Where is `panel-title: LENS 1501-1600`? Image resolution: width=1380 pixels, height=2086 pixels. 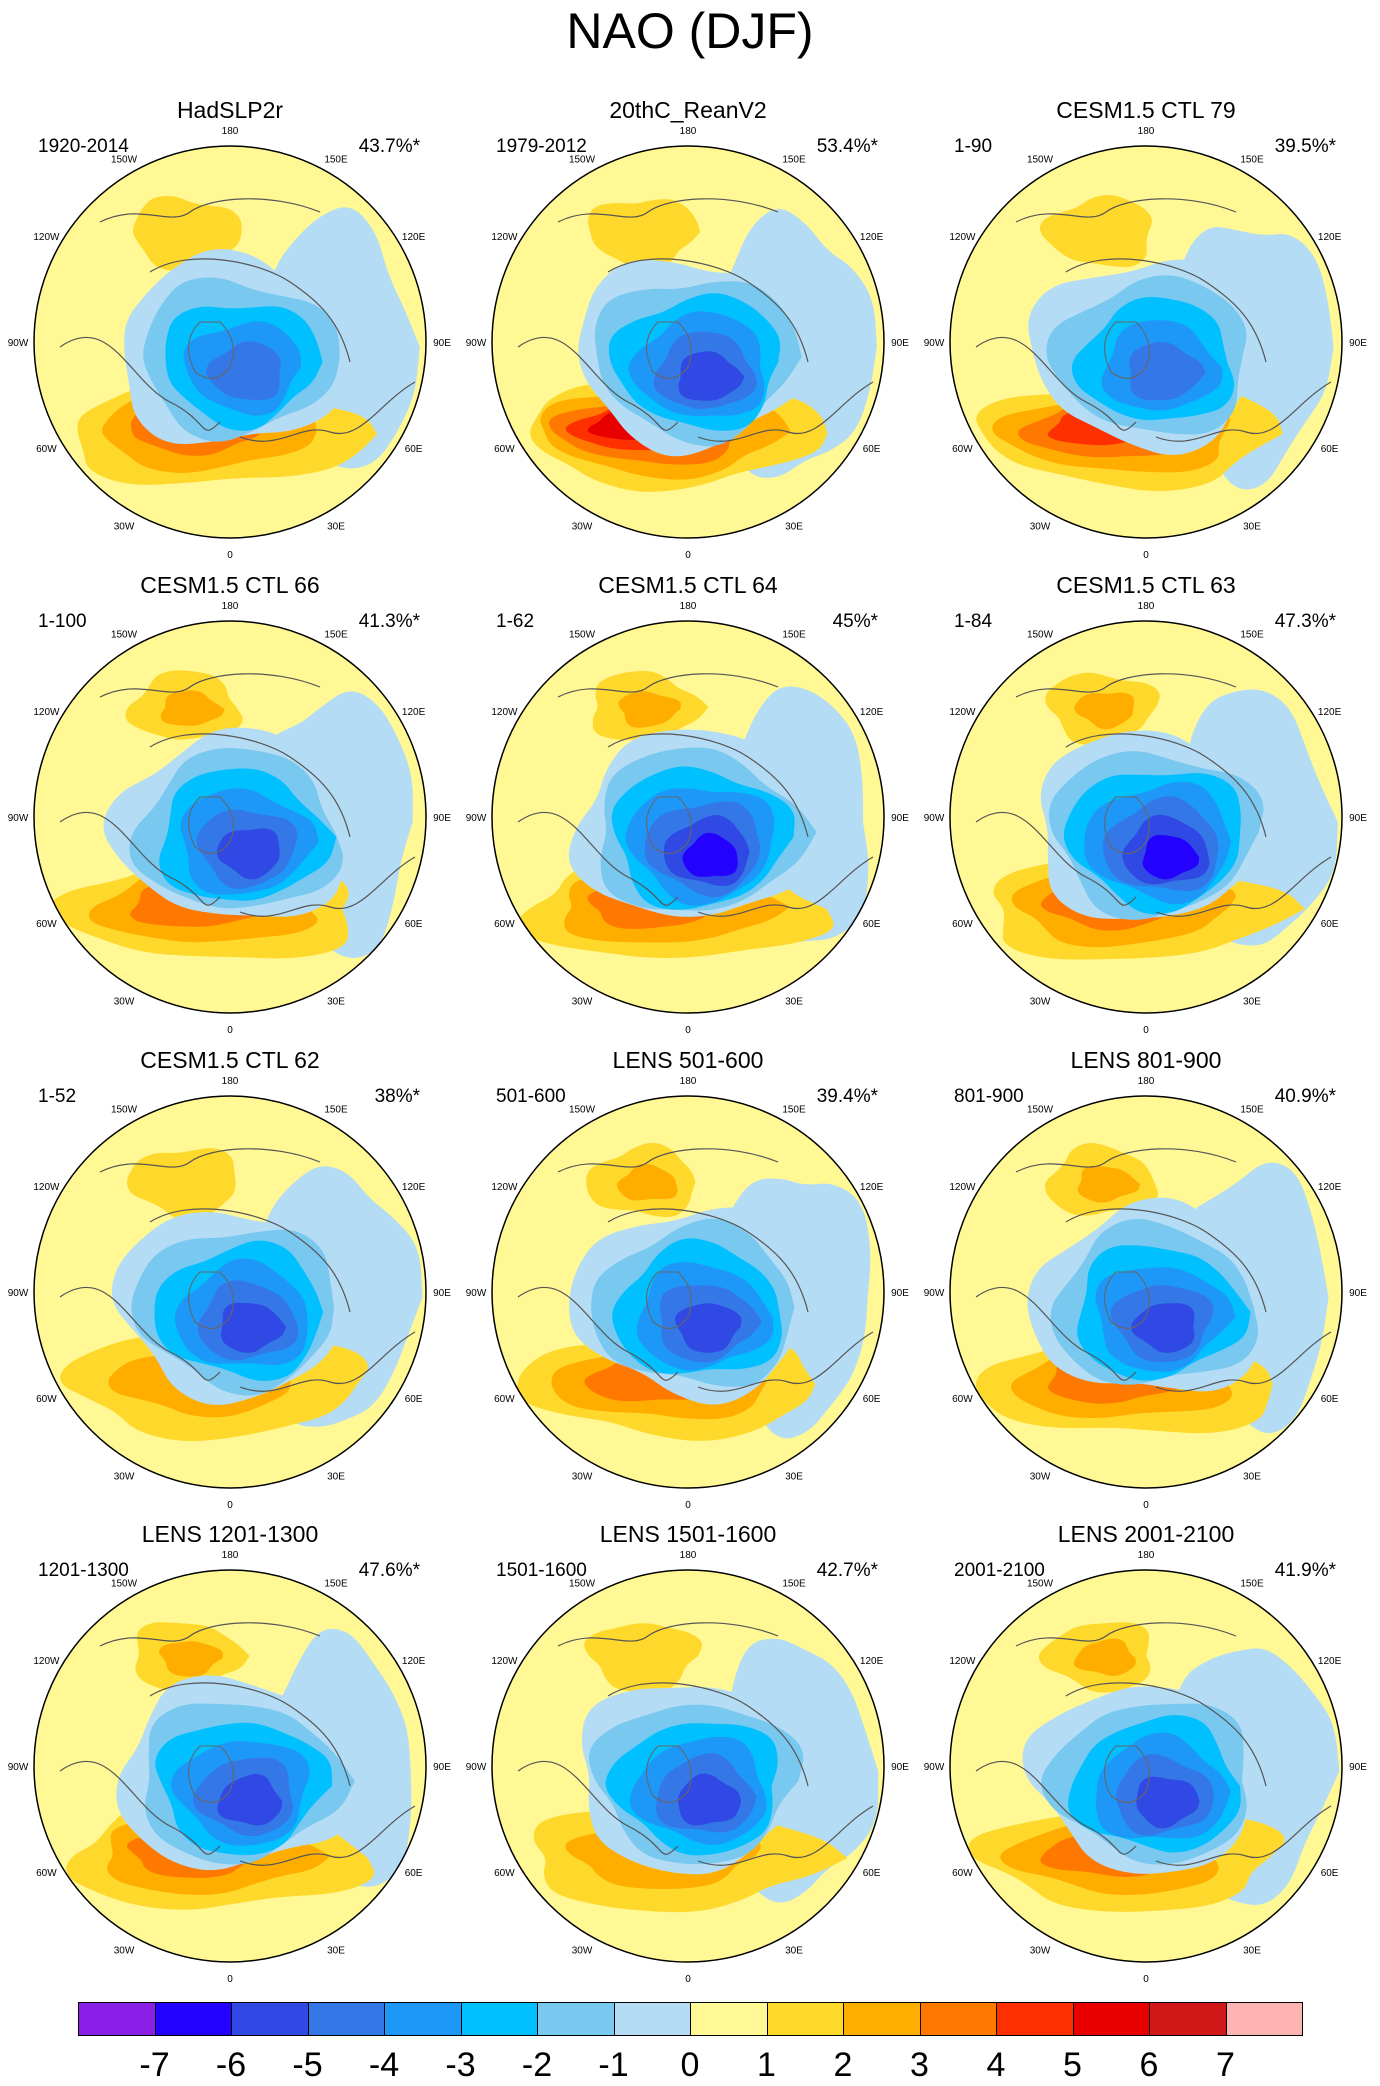
panel-title: LENS 1501-1600 is located at coordinates (688, 1534).